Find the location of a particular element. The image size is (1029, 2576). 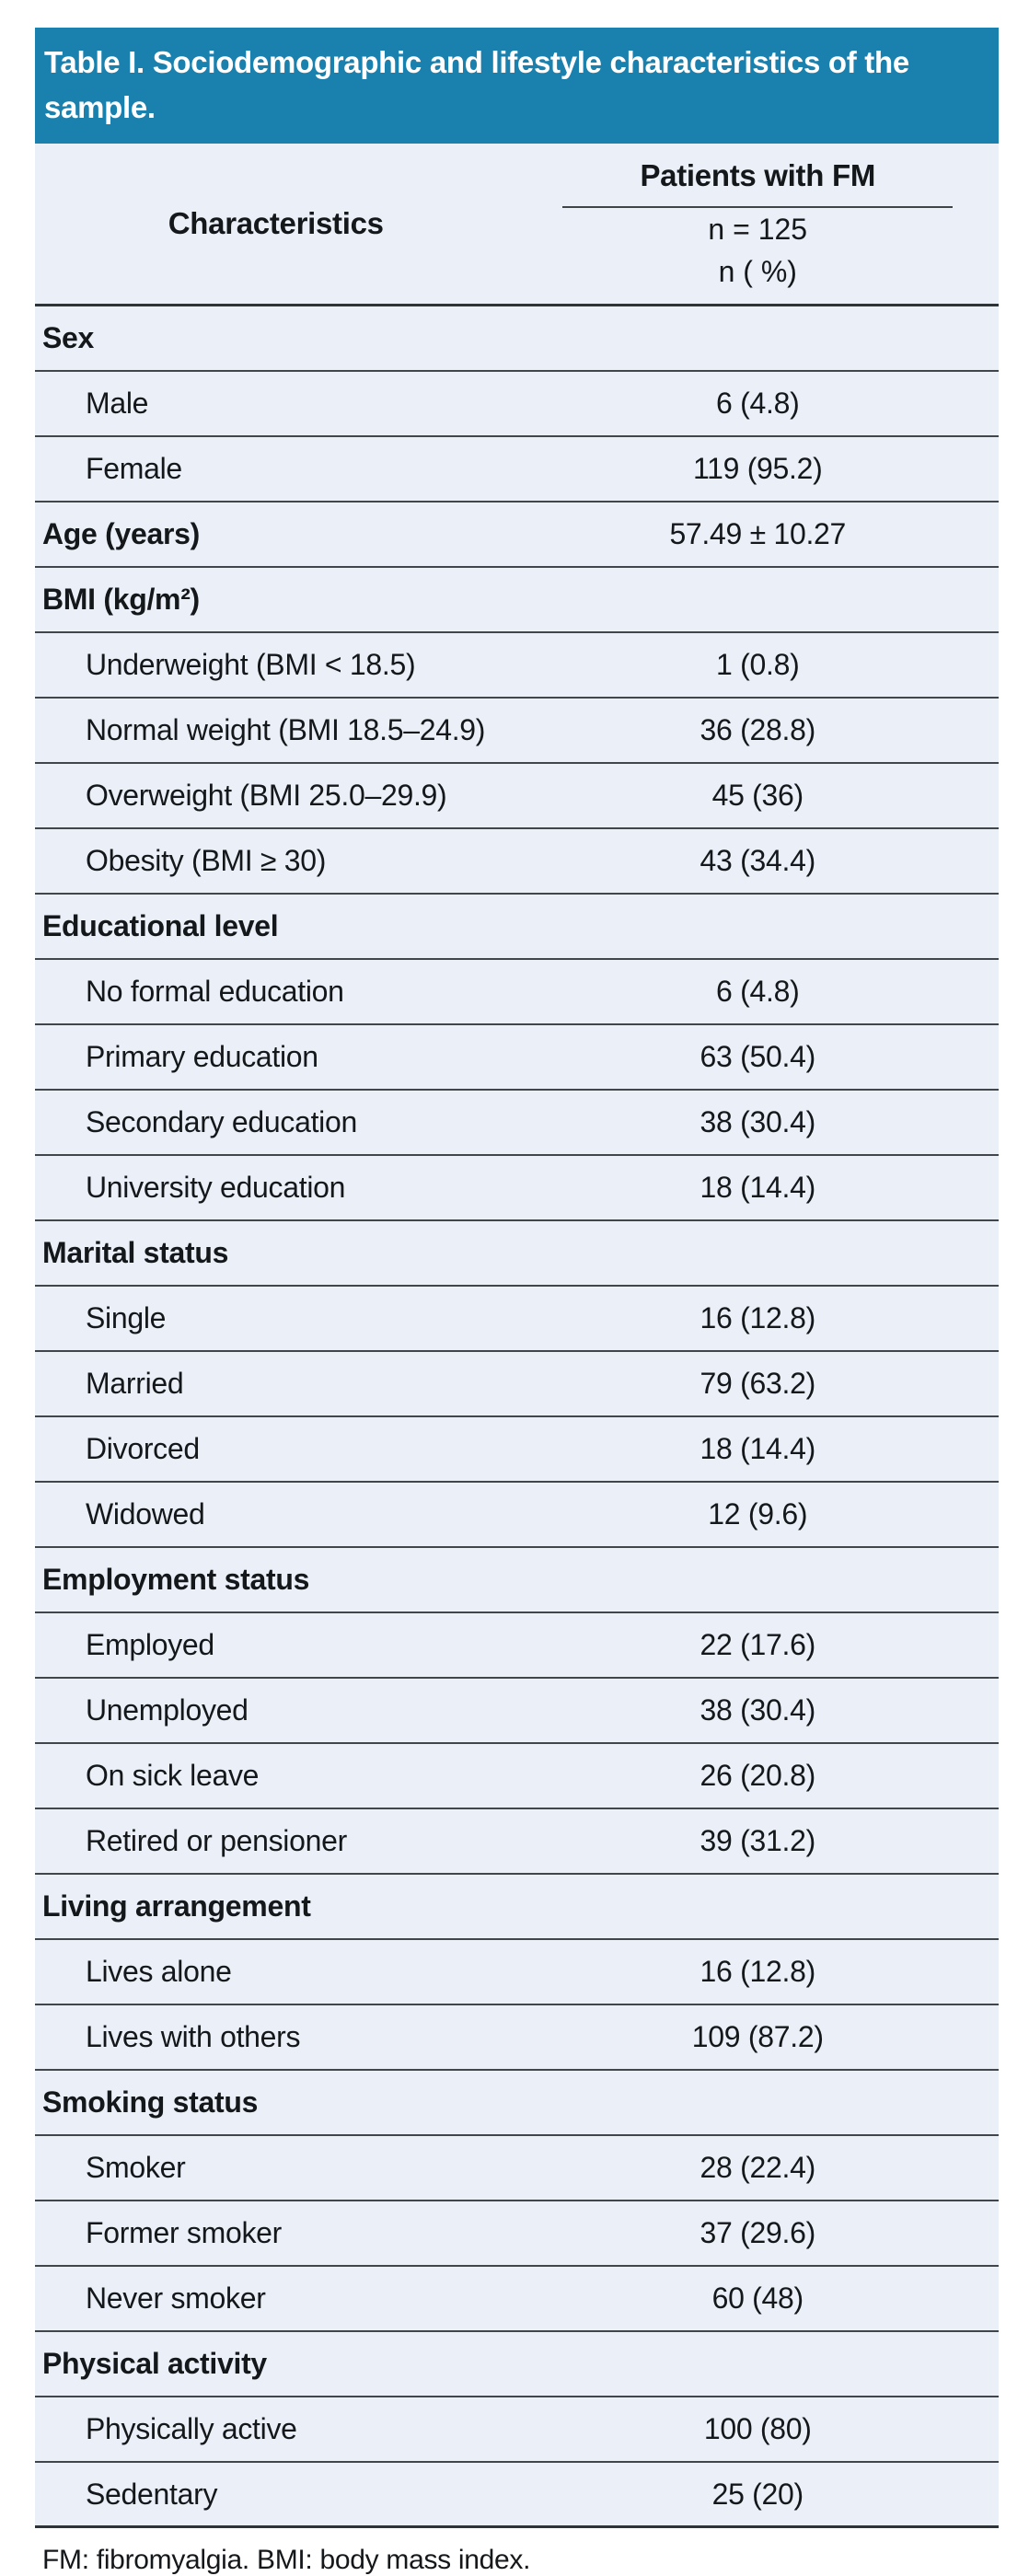

table-row: Living arrangement is located at coordinates (517, 1907).